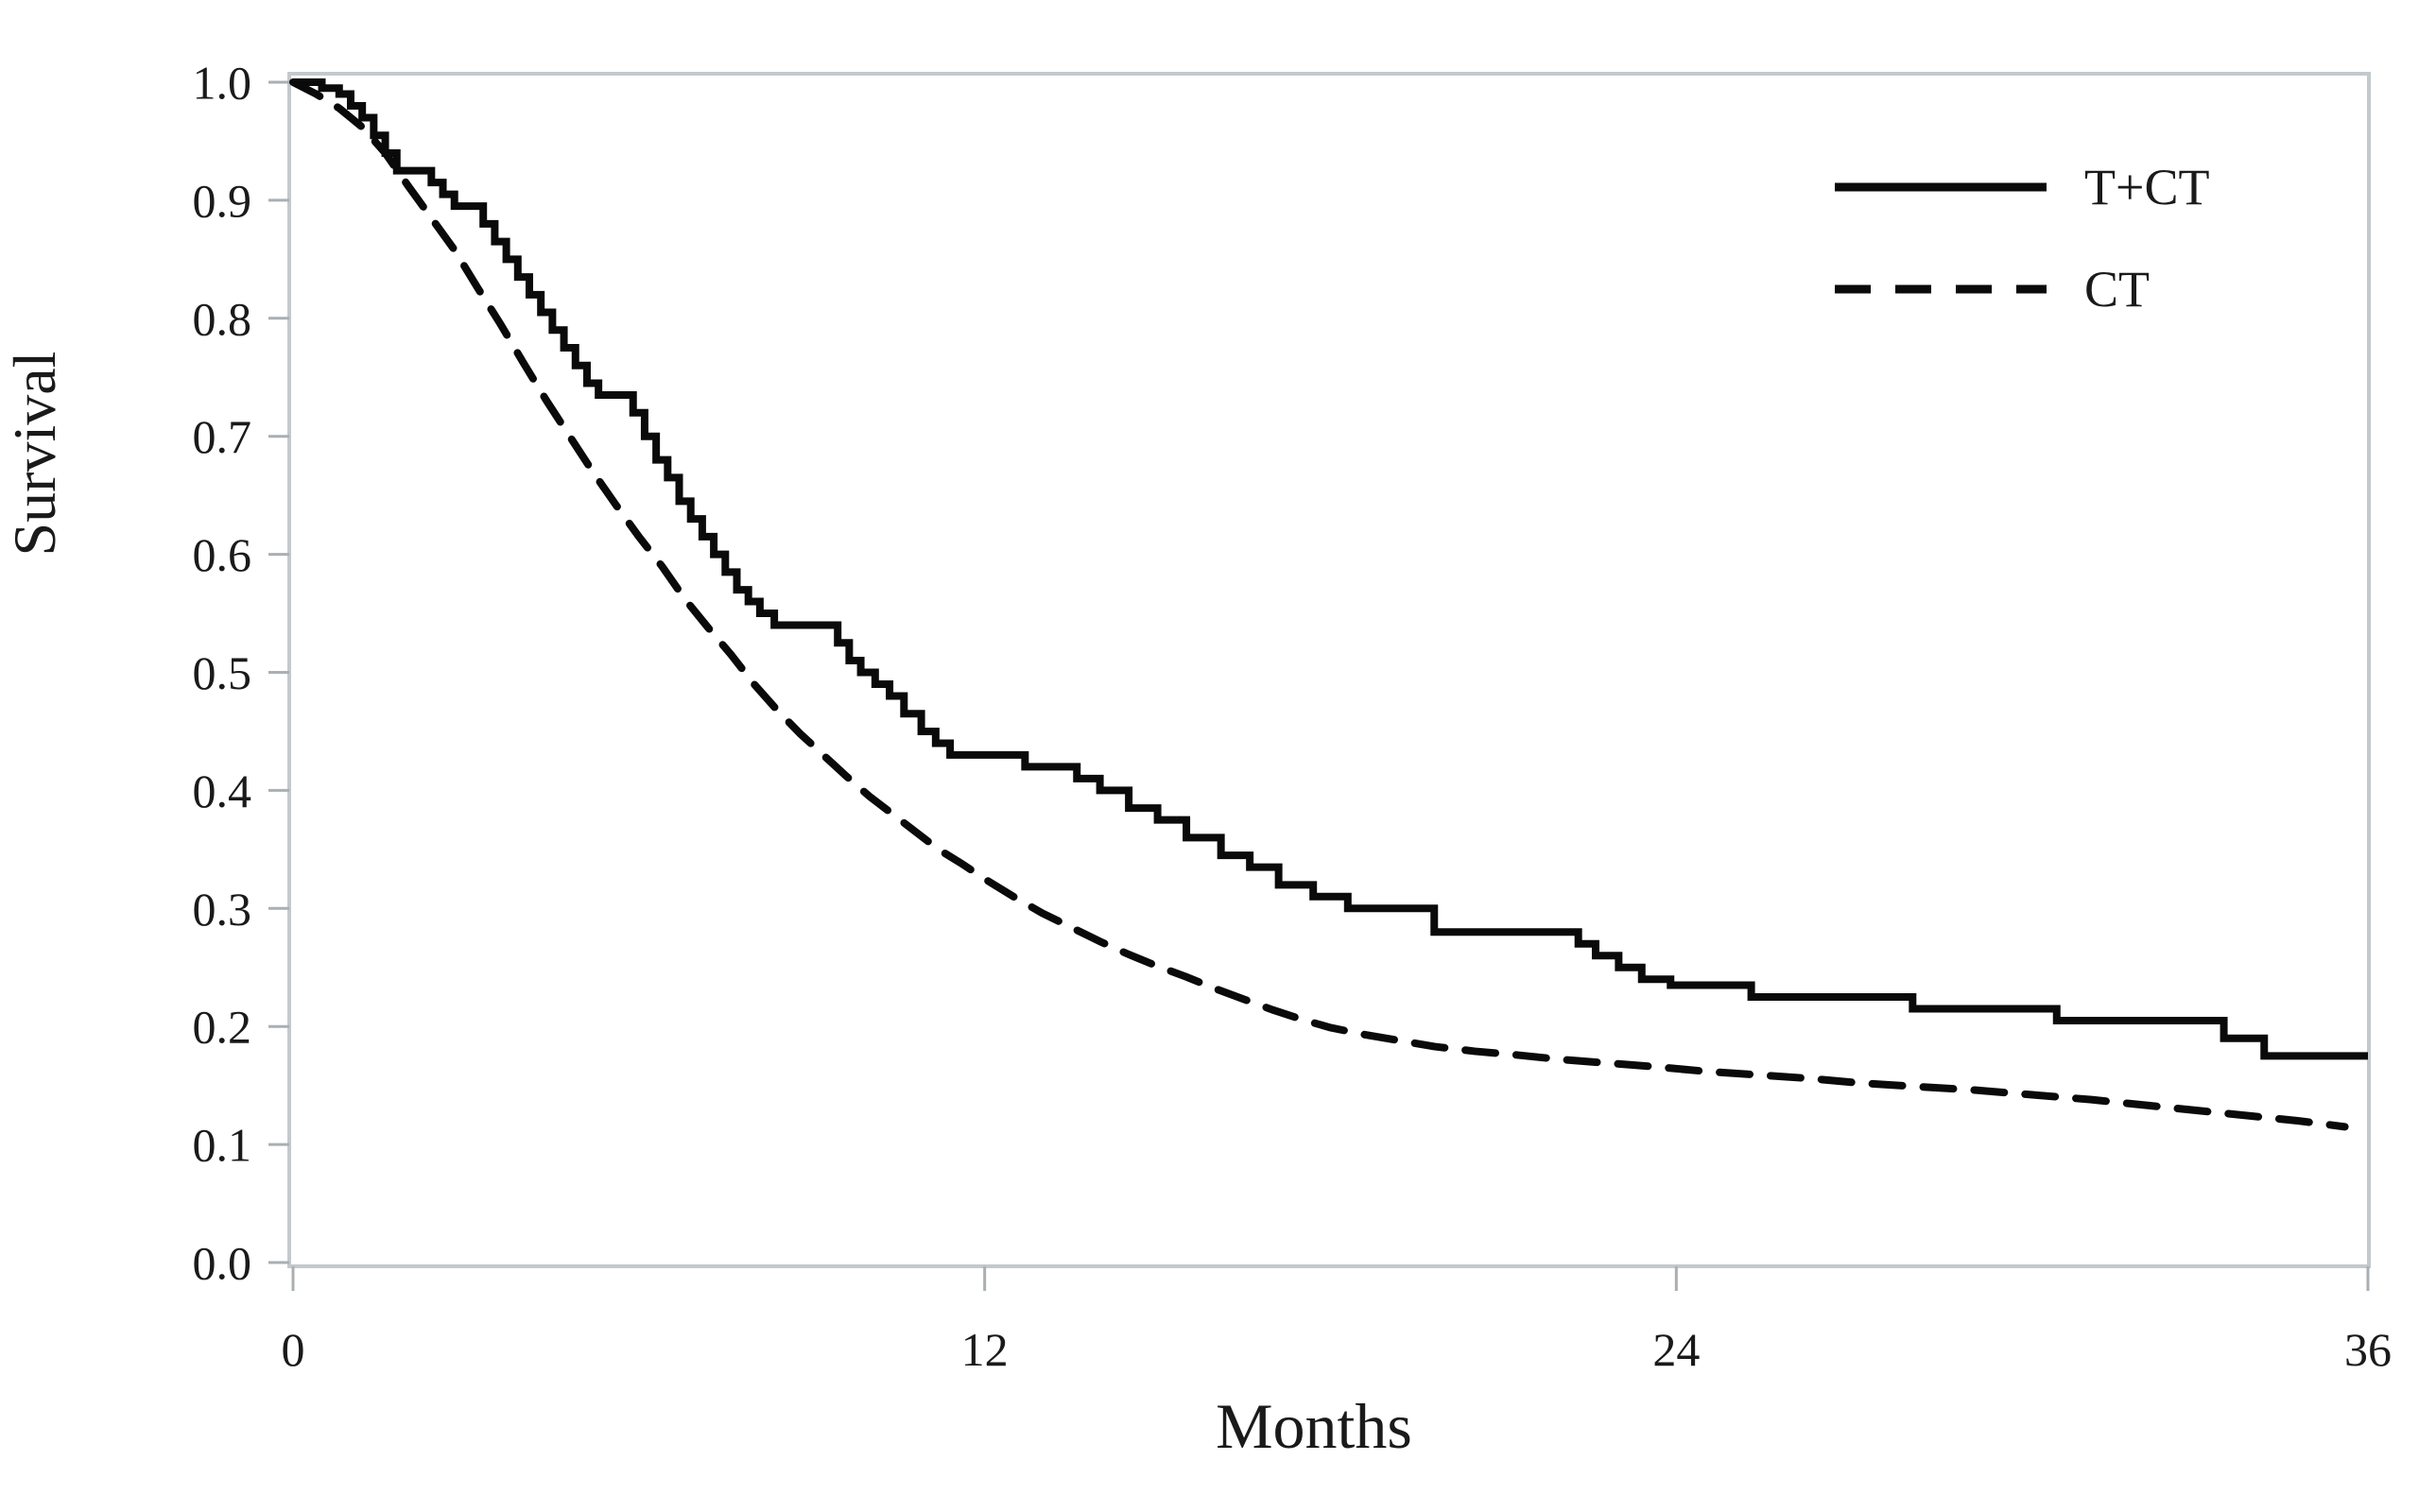 The height and width of the screenshot is (1512, 2436). Describe the element at coordinates (293, 1349) in the screenshot. I see `x-tick-label: 0` at that location.